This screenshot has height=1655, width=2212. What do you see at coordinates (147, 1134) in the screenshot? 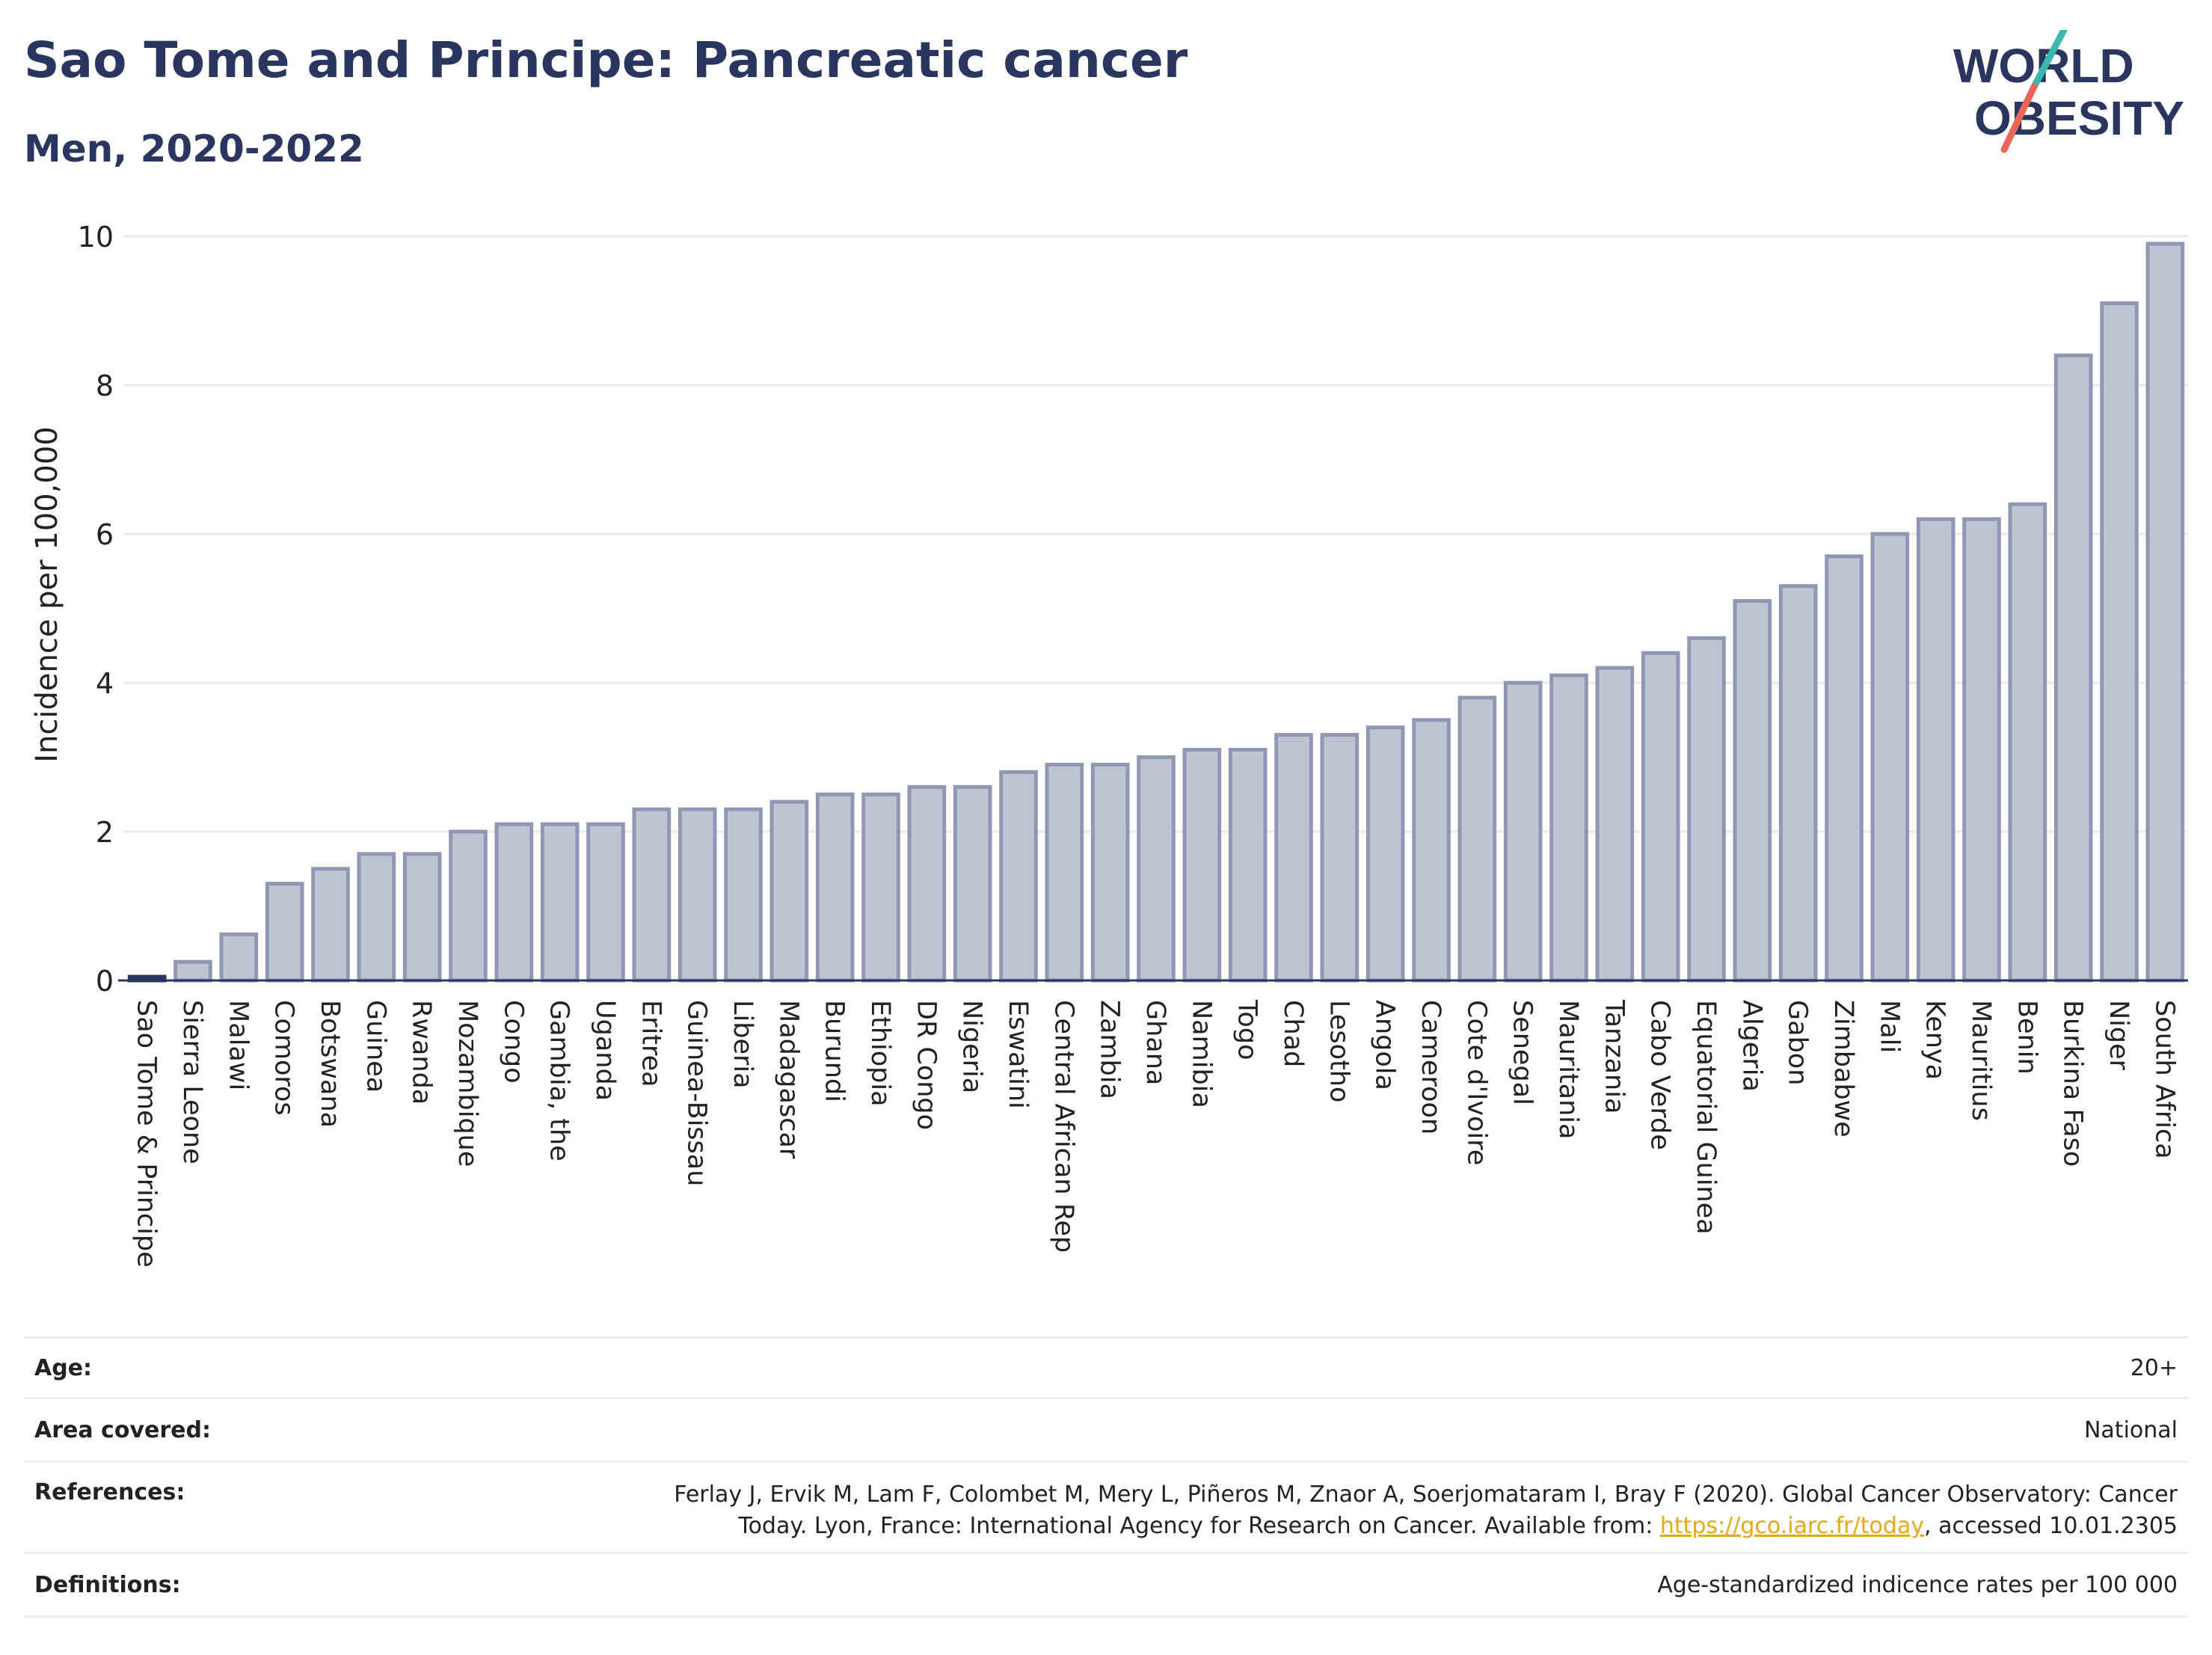
I see `x-tick-label: Sao Tome & Principe` at bounding box center [147, 1134].